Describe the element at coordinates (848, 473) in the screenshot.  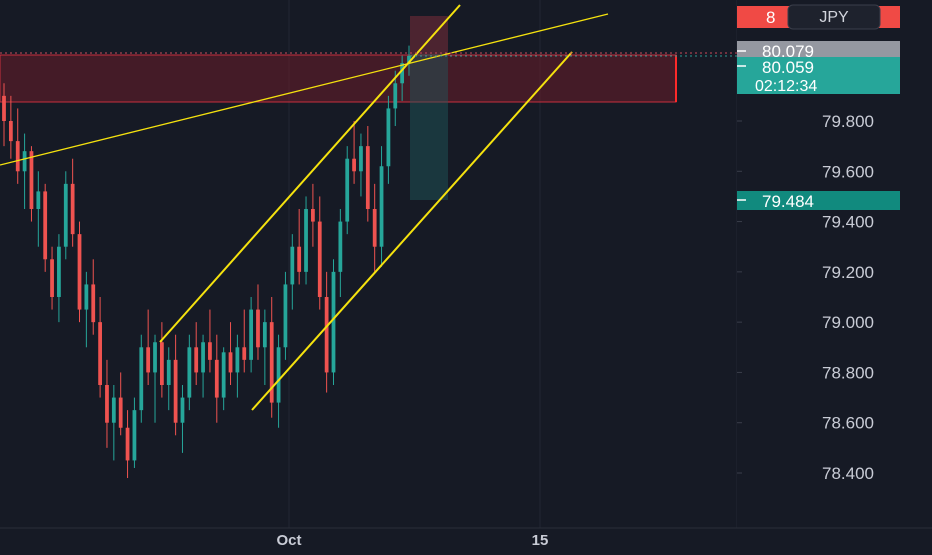
I see `y-tick-label: 78.400` at that location.